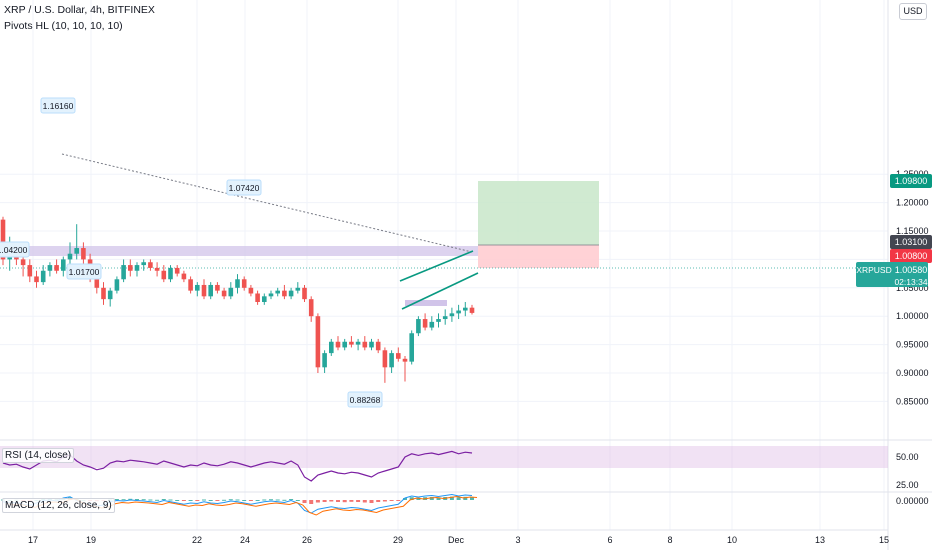  I want to click on target-badge, so click(911, 181).